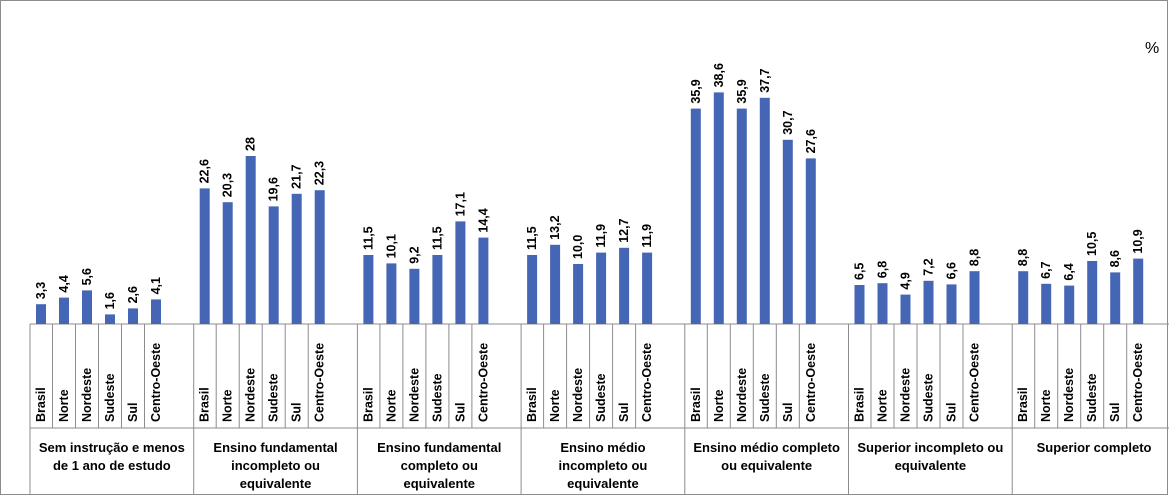 The height and width of the screenshot is (496, 1169). I want to click on data-label: 6,8, so click(883, 269).